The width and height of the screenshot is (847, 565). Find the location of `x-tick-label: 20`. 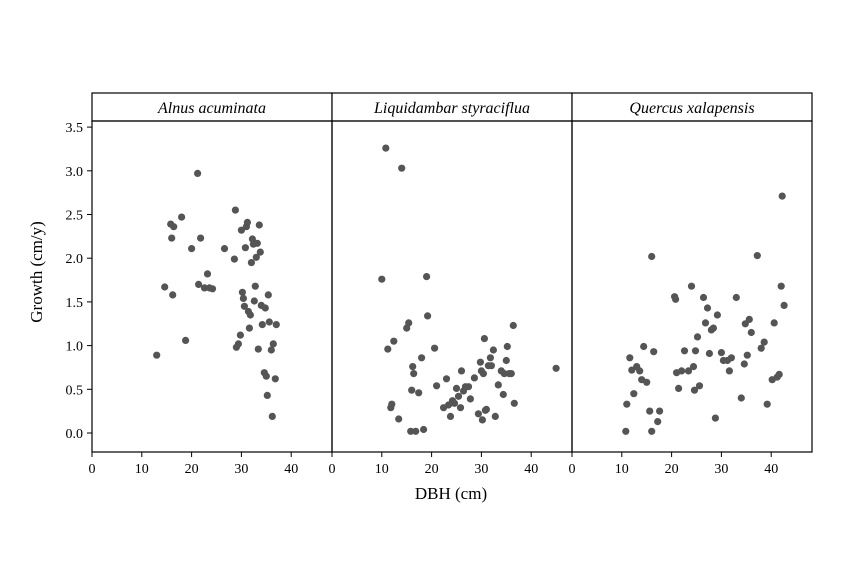

x-tick-label: 20 is located at coordinates (672, 469).